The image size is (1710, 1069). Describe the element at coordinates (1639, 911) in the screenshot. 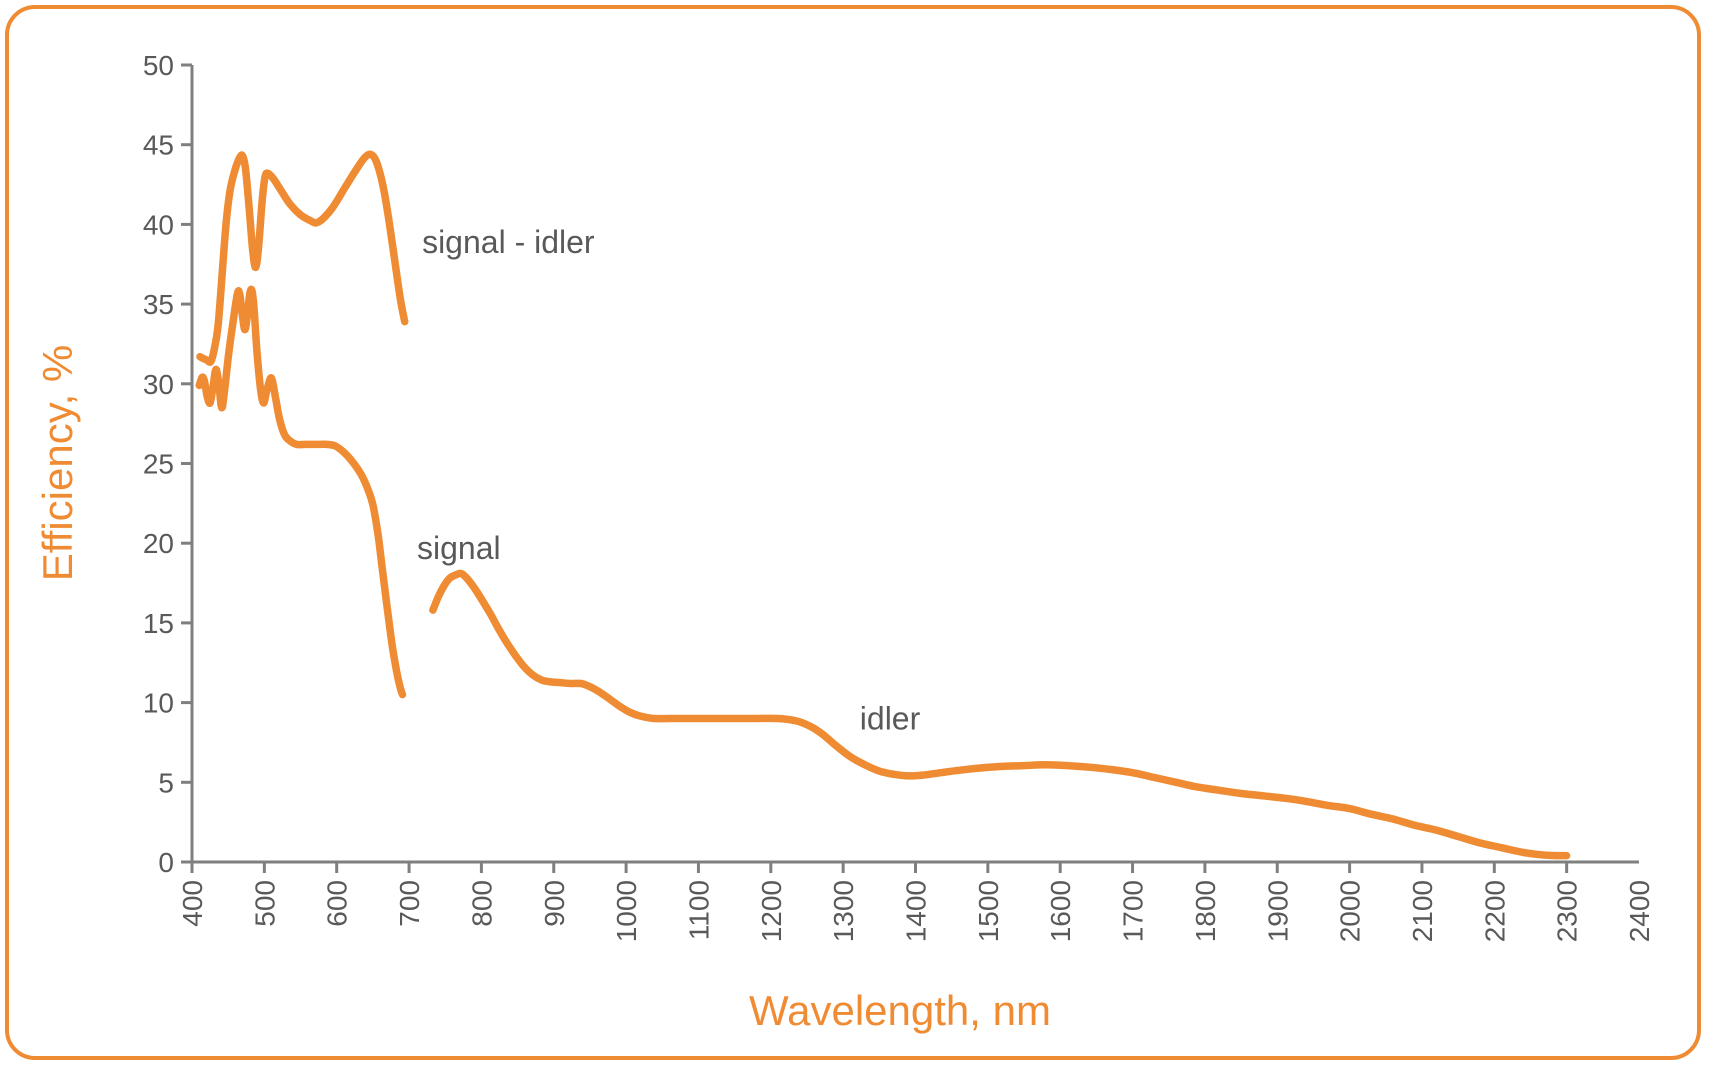

I see `x-tick-label: 2400` at that location.